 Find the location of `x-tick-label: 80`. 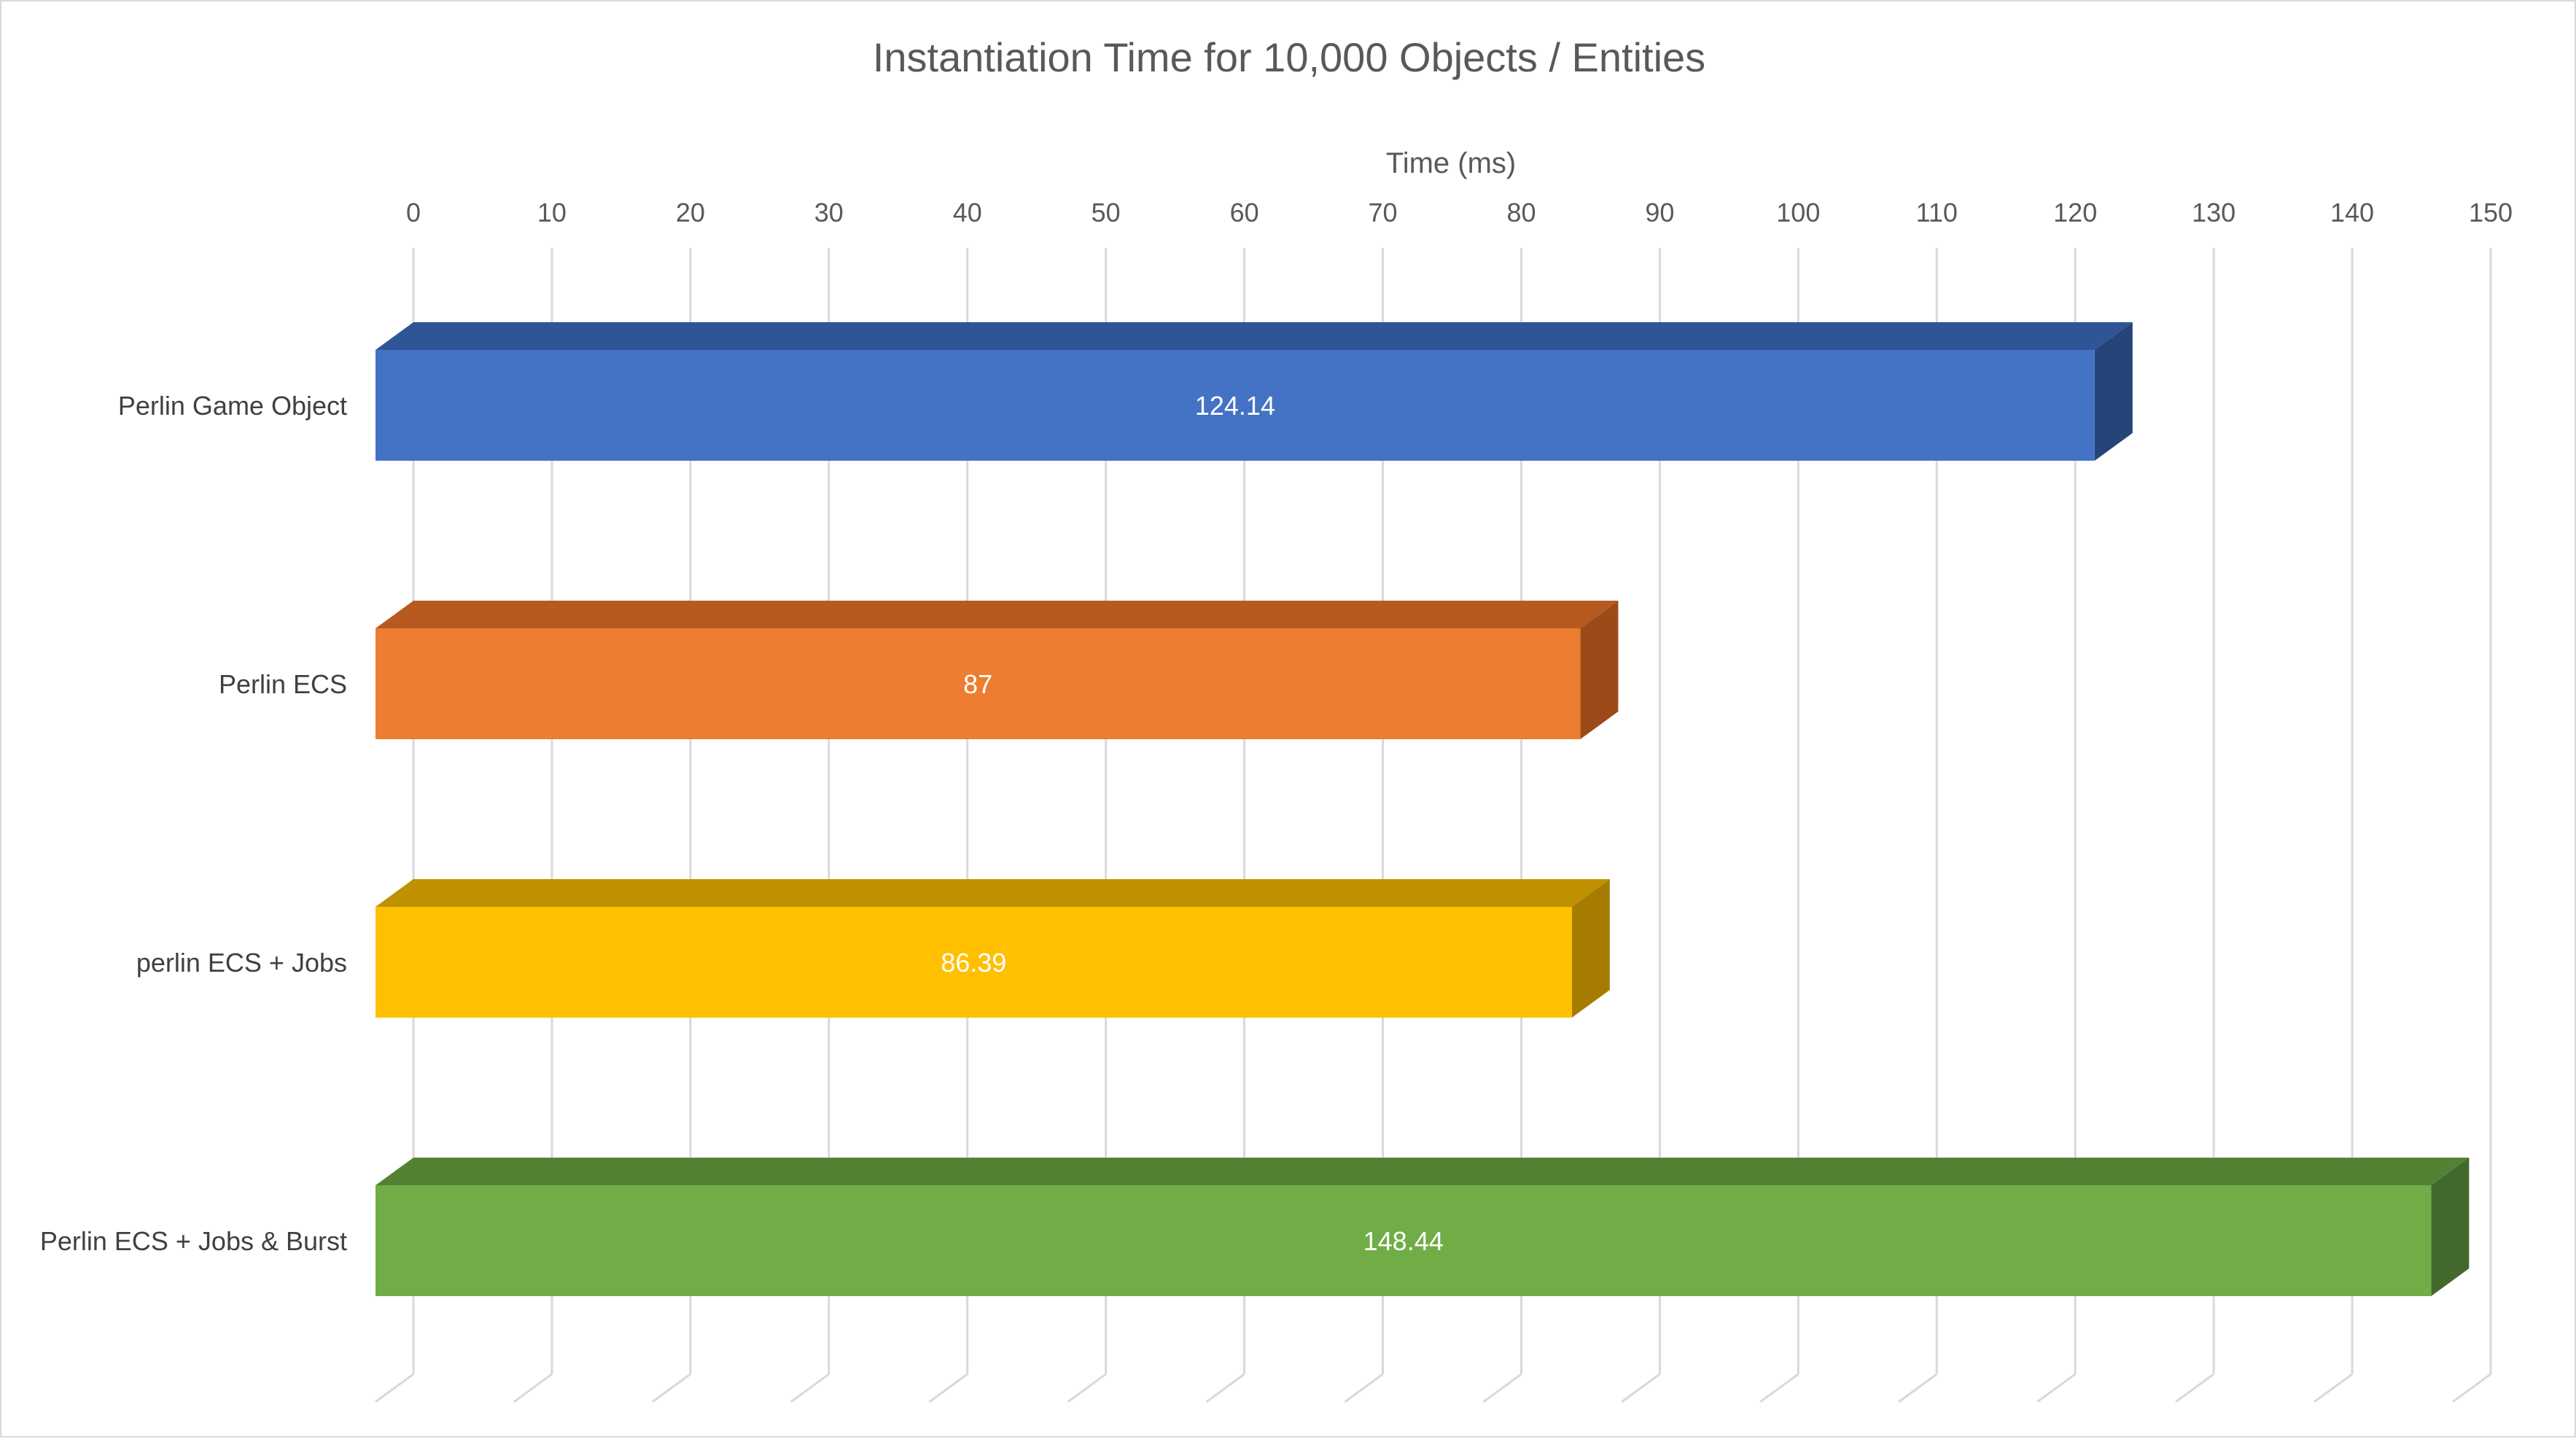

x-tick-label: 80 is located at coordinates (1521, 212).